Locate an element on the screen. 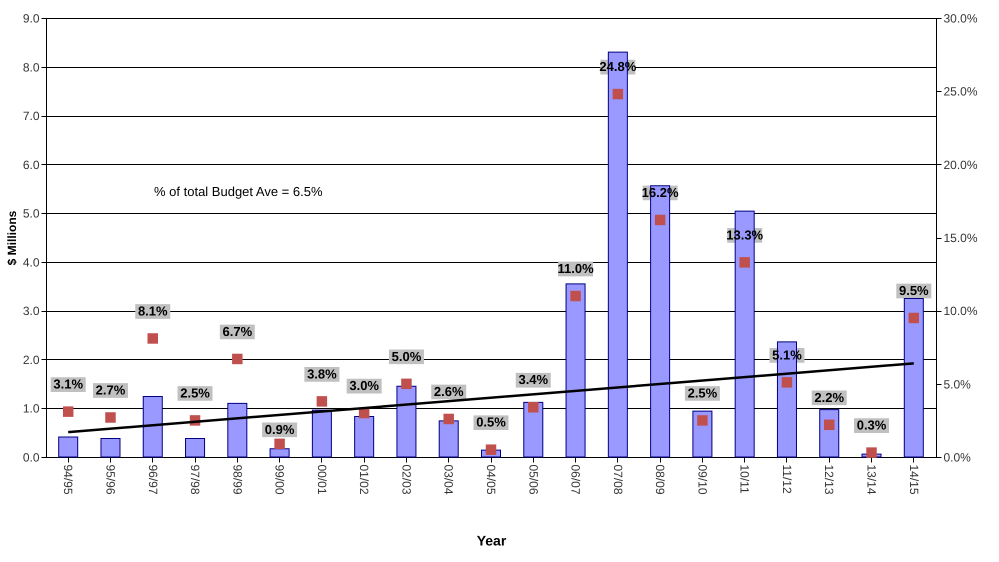 Image resolution: width=999 pixels, height=562 pixels. data-label: 0.3% is located at coordinates (871, 425).